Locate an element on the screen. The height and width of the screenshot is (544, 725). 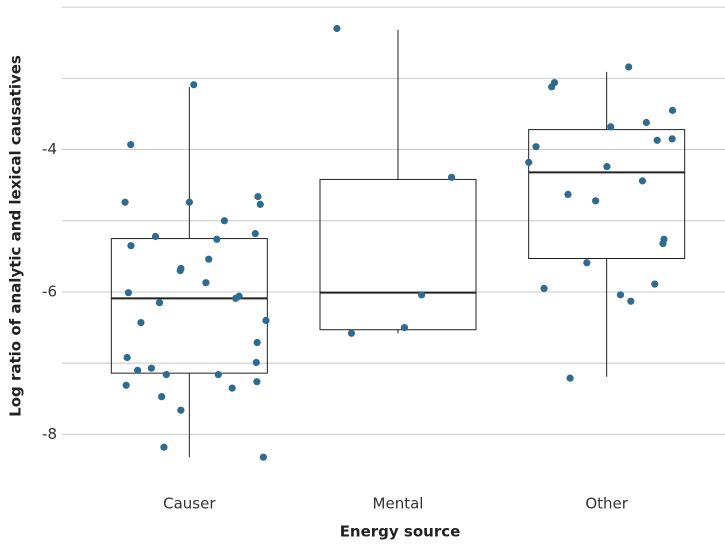
x-tick-label: Other is located at coordinates (606, 504).